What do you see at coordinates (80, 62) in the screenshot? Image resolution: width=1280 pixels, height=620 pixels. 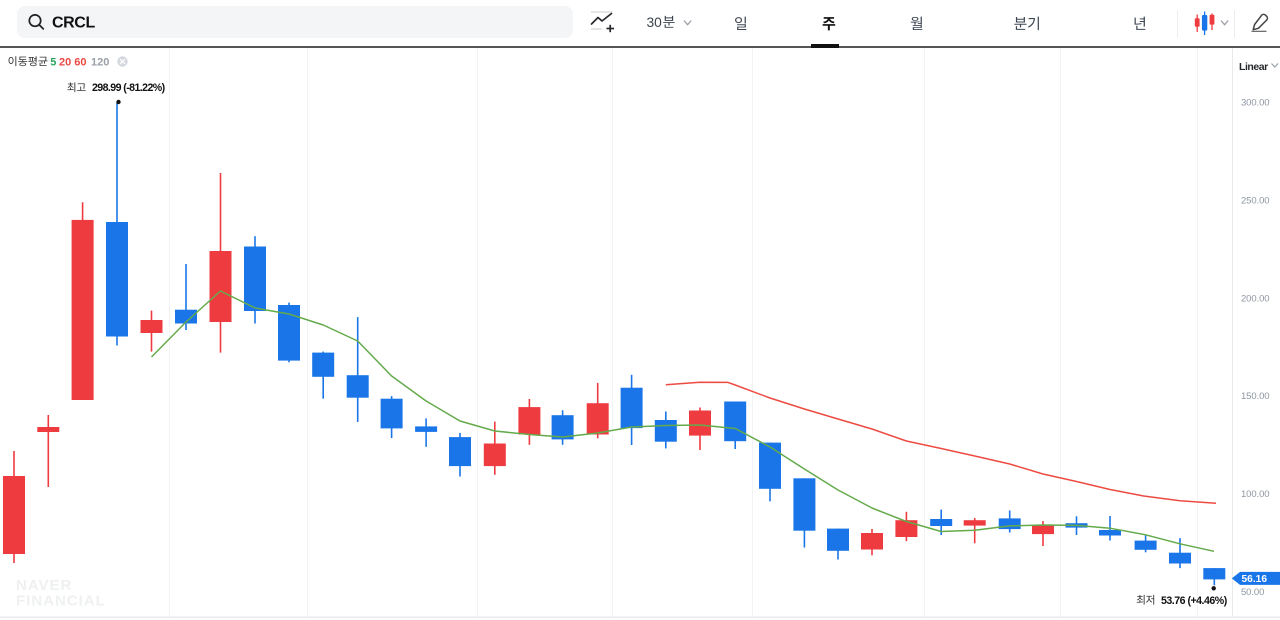 I see `svg-text: 60` at bounding box center [80, 62].